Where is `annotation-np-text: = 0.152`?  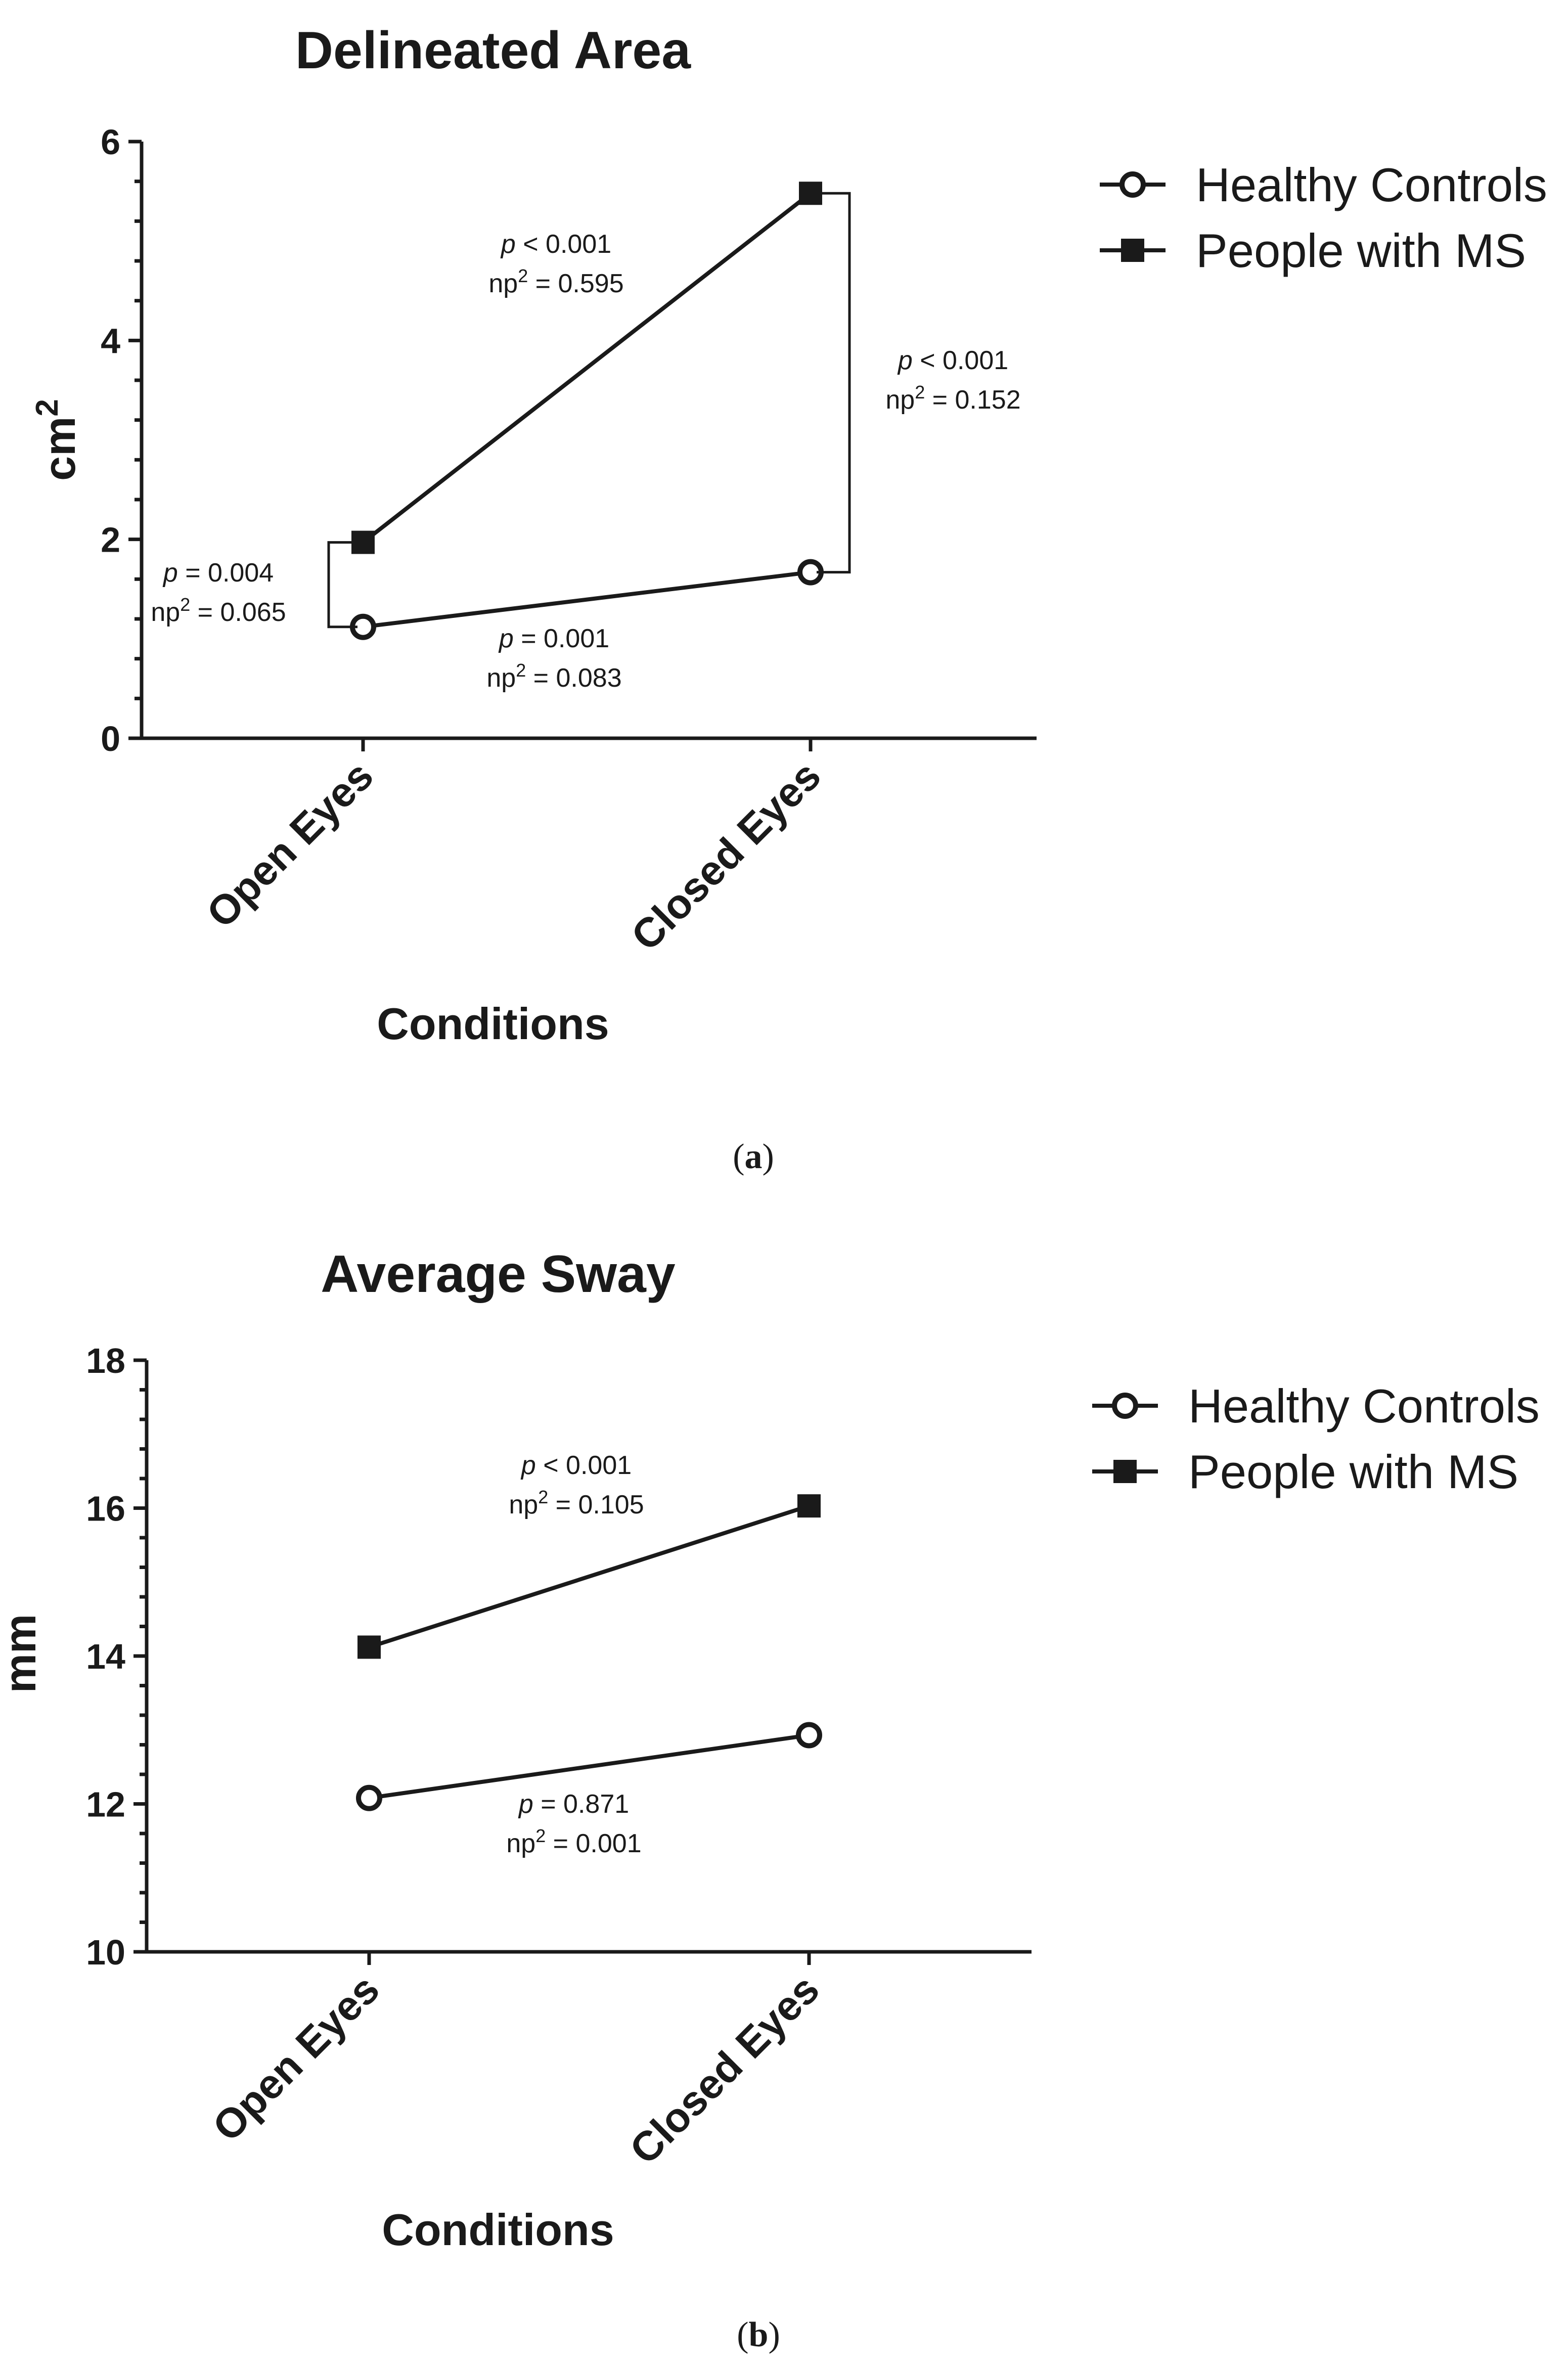 annotation-np-text: = 0.152 is located at coordinates (973, 400).